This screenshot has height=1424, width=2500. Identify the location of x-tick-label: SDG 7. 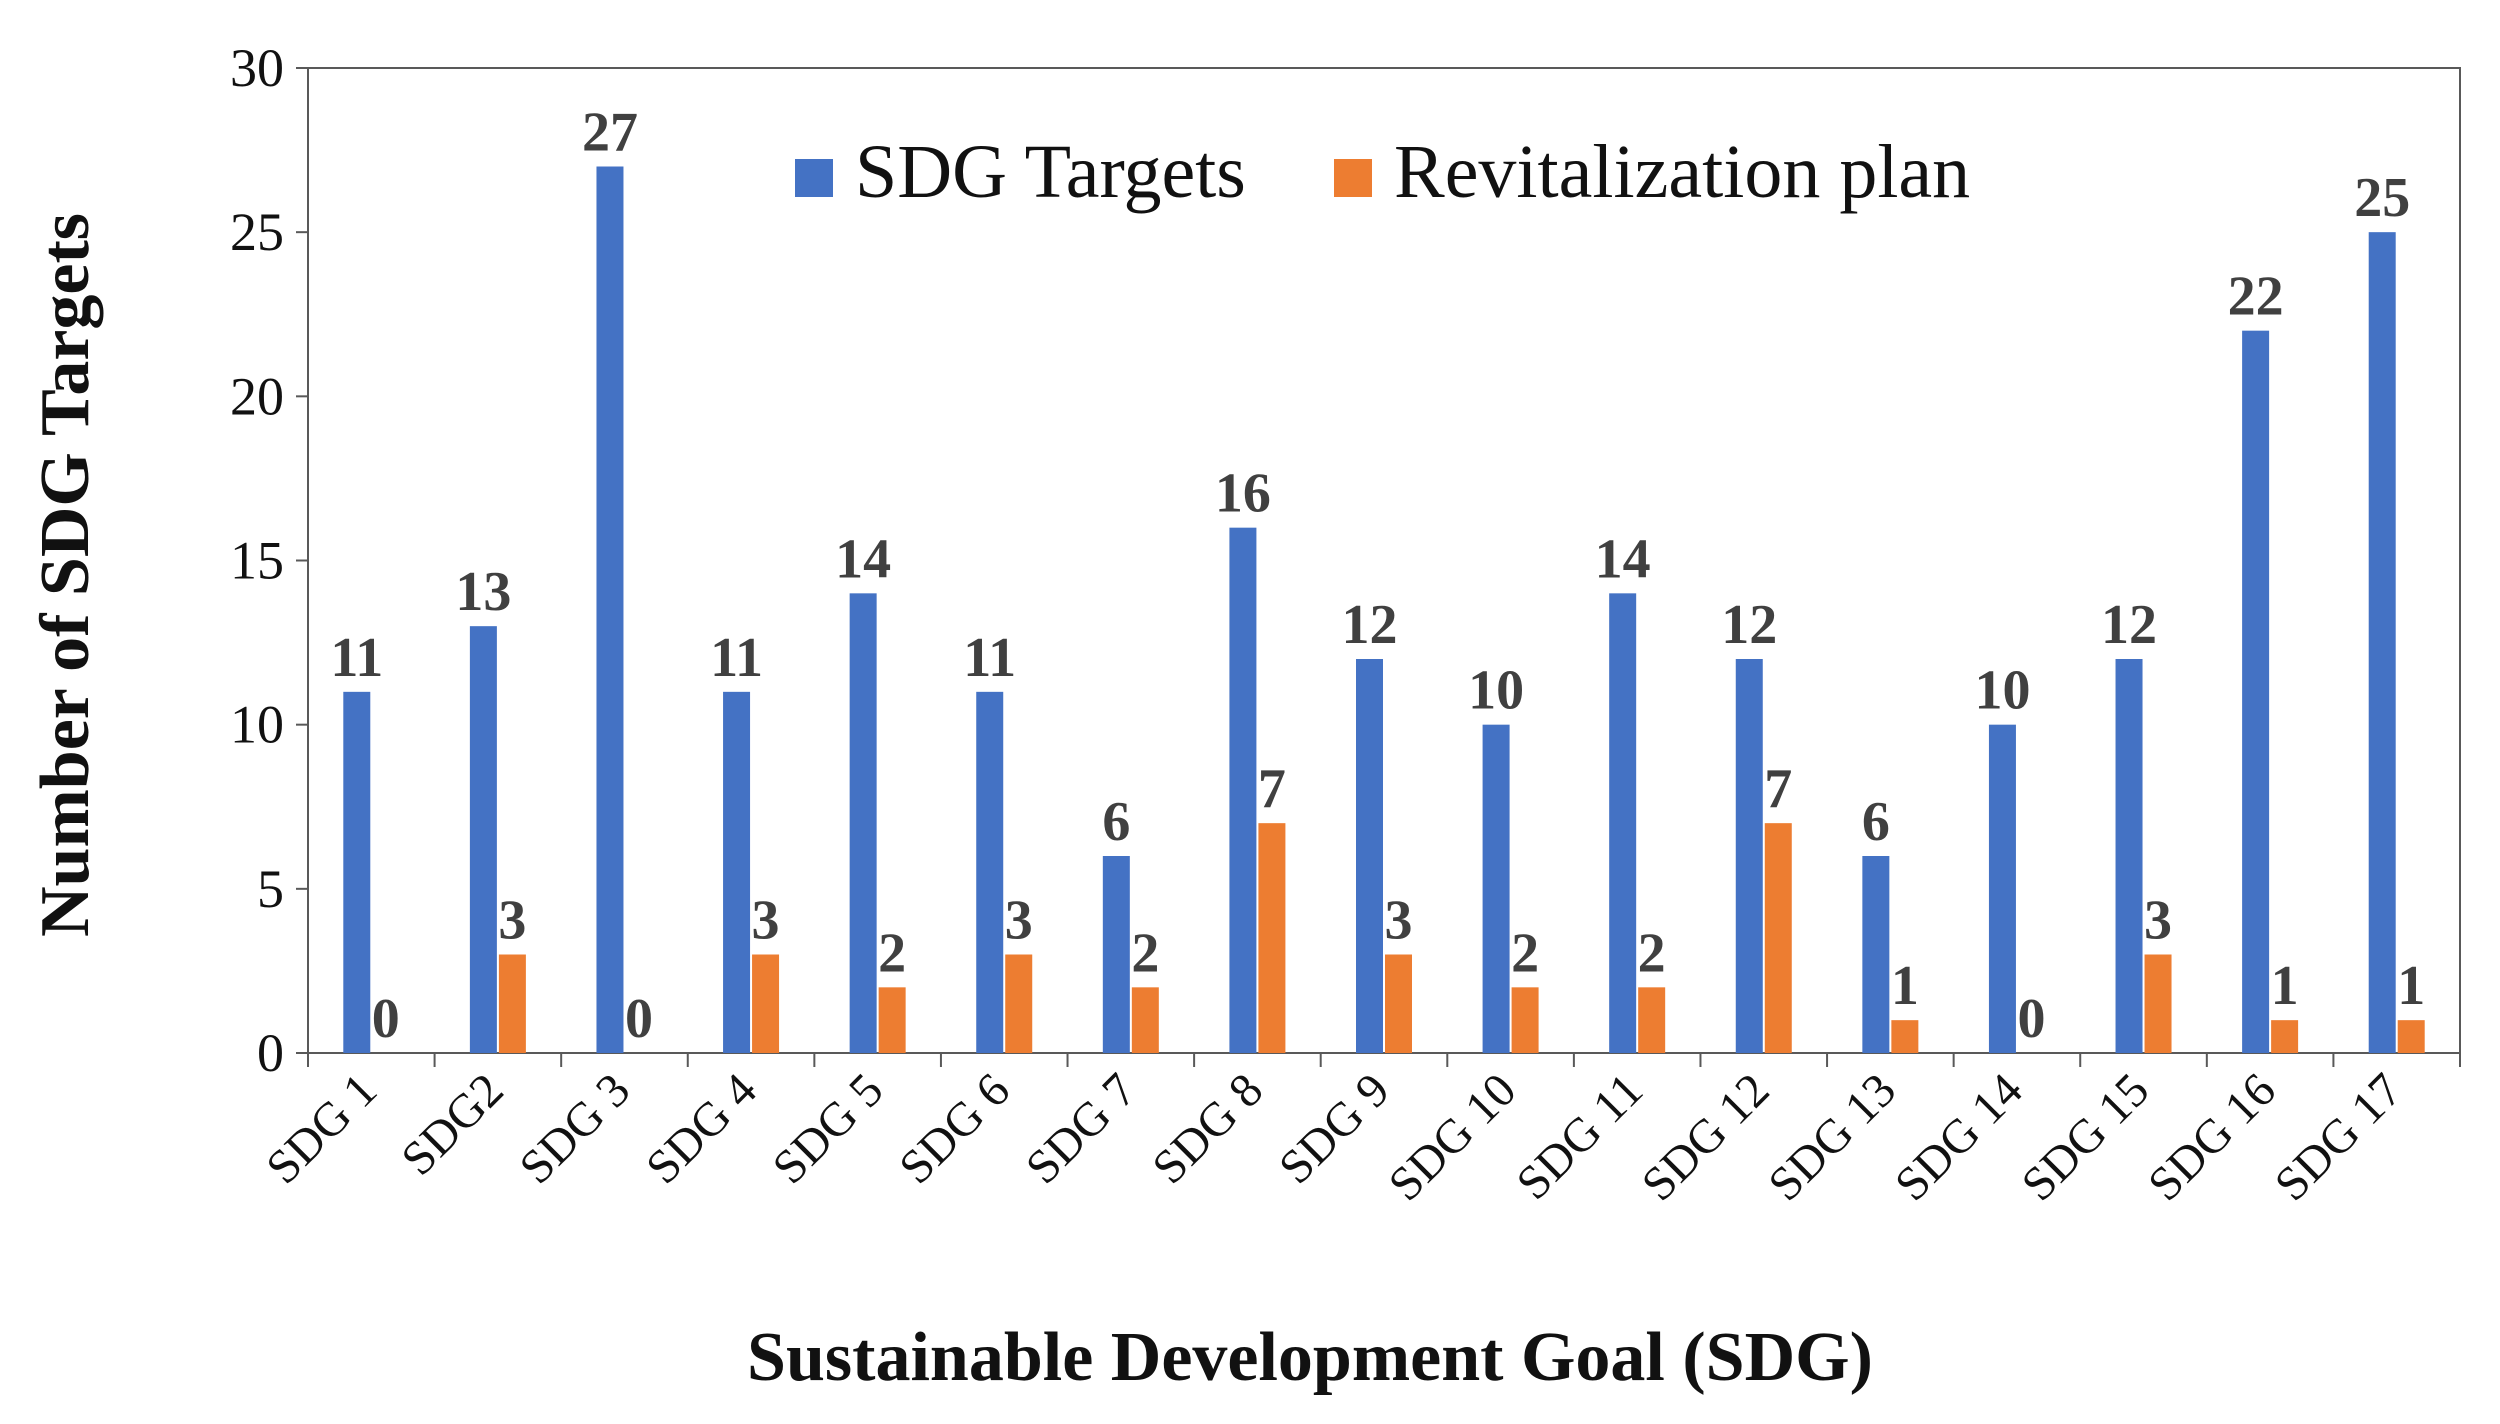
(1081, 1128).